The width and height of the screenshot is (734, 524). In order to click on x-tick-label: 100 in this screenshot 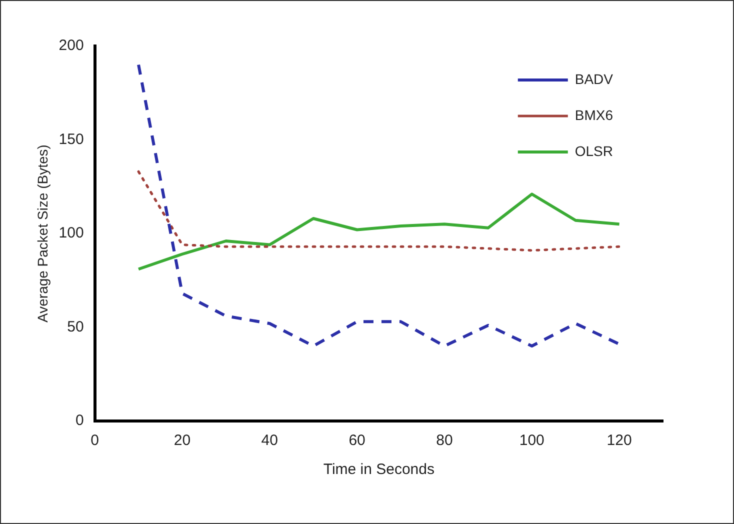, I will do `click(531, 441)`.